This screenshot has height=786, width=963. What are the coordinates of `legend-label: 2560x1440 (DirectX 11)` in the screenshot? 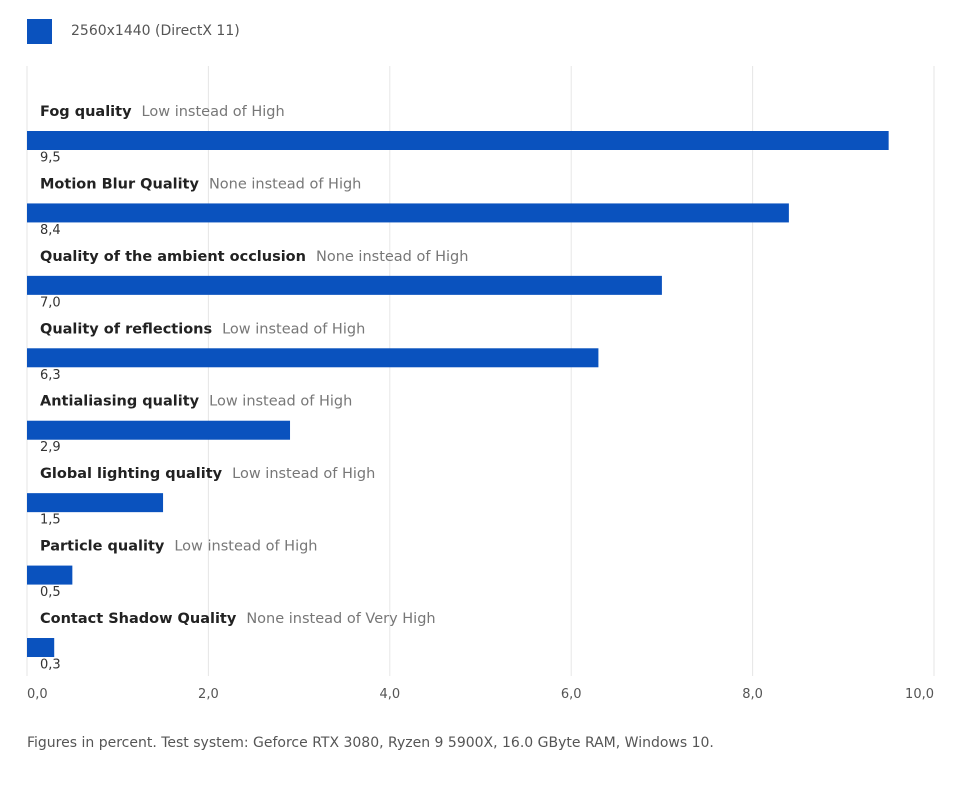 It's located at (155, 31).